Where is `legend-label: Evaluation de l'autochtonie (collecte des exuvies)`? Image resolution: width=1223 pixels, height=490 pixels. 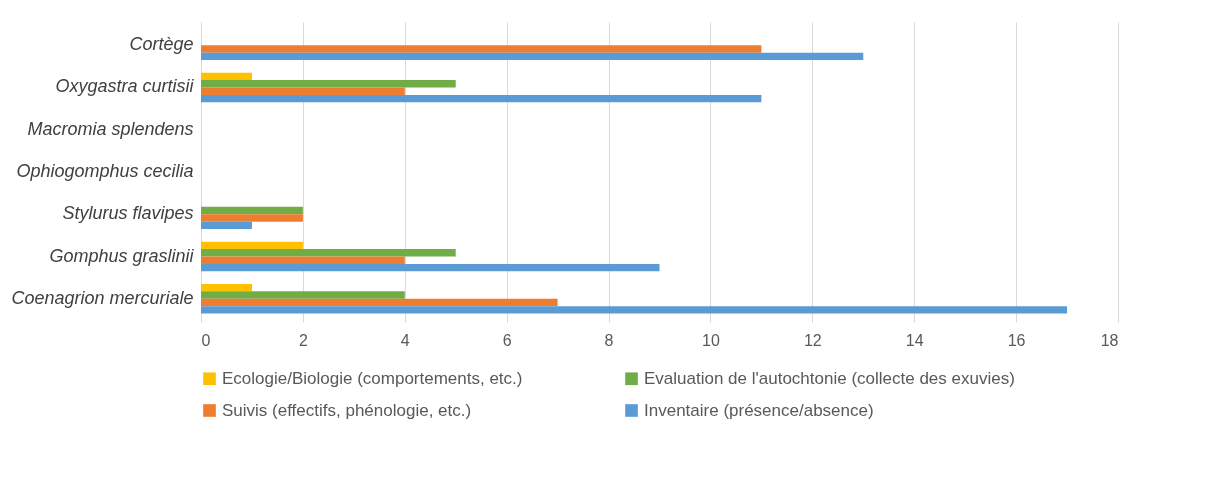 legend-label: Evaluation de l'autochtonie (collecte des exuvies) is located at coordinates (829, 378).